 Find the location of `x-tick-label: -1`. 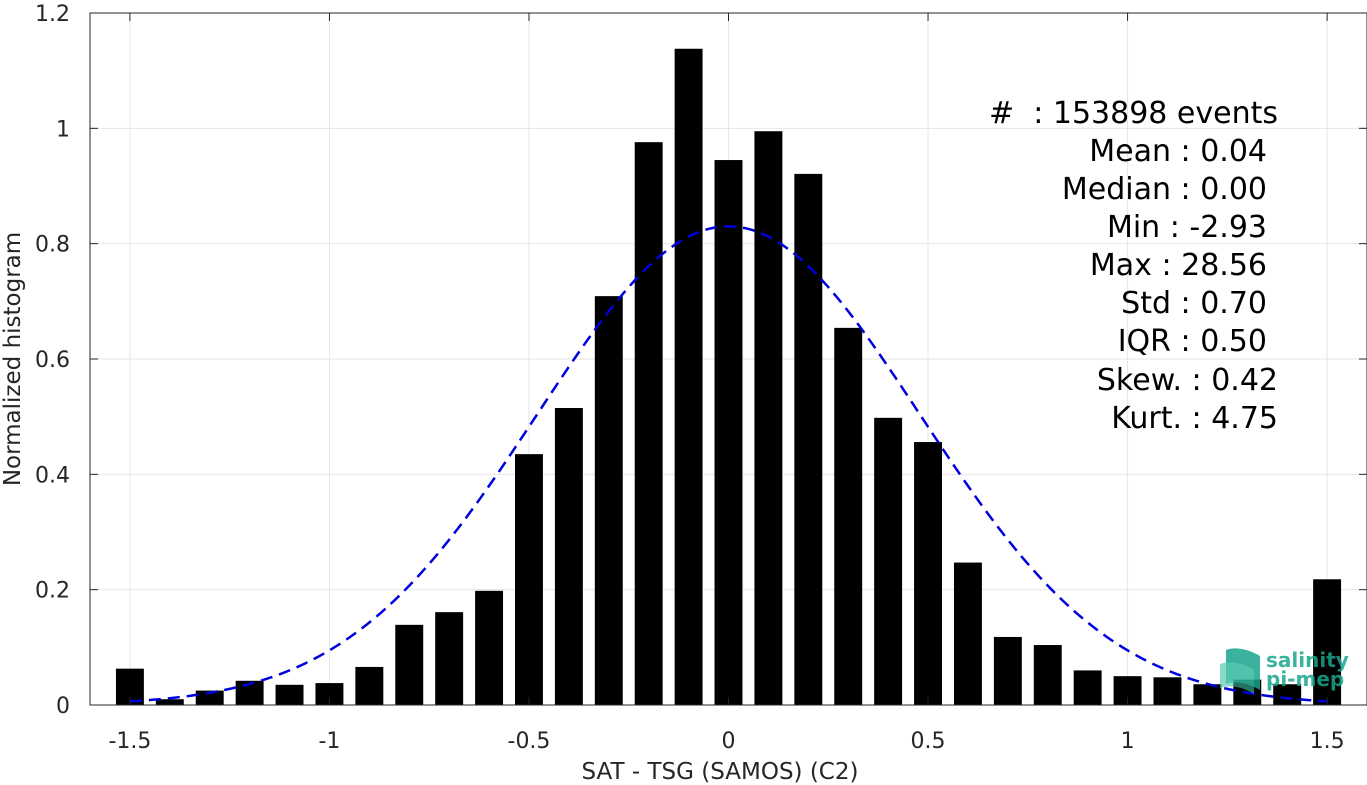

x-tick-label: -1 is located at coordinates (329, 741).